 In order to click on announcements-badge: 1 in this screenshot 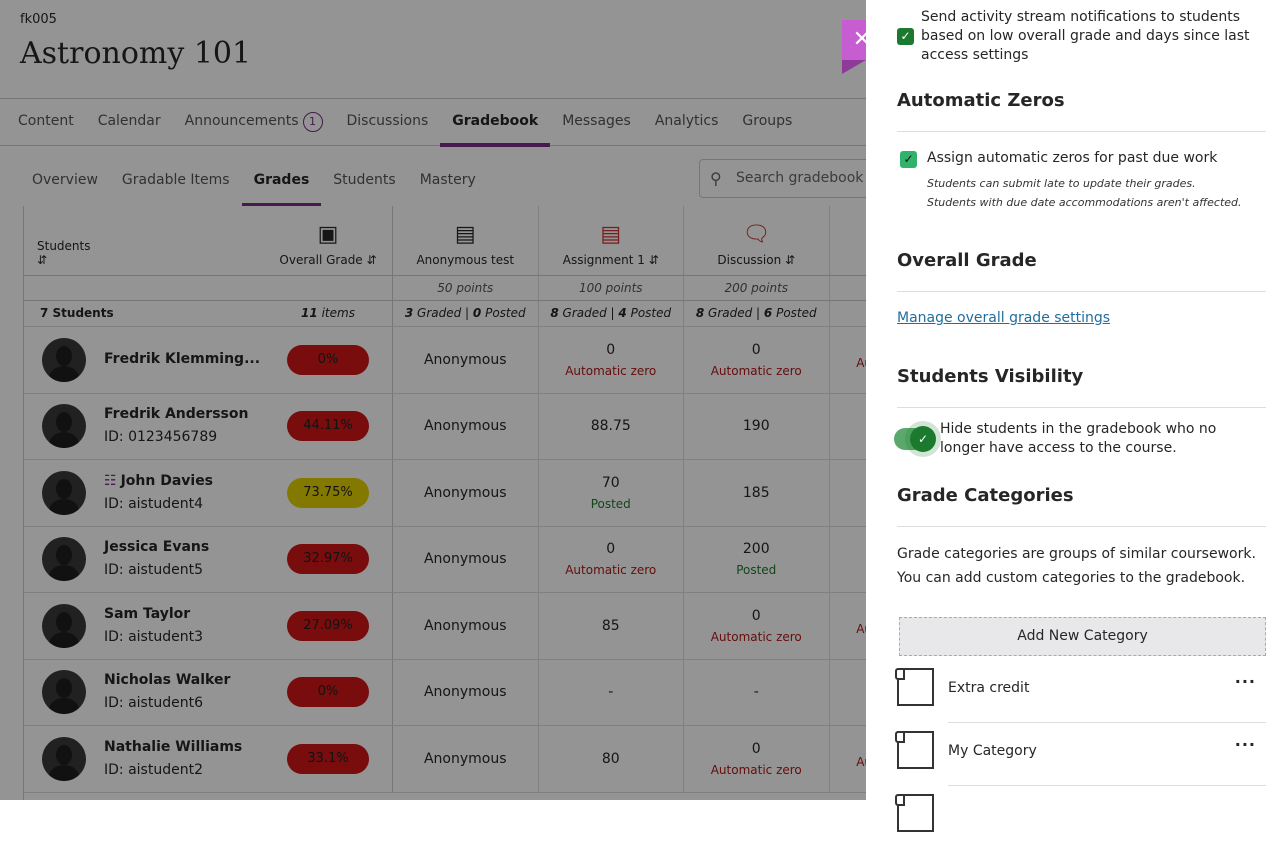, I will do `click(312, 122)`.